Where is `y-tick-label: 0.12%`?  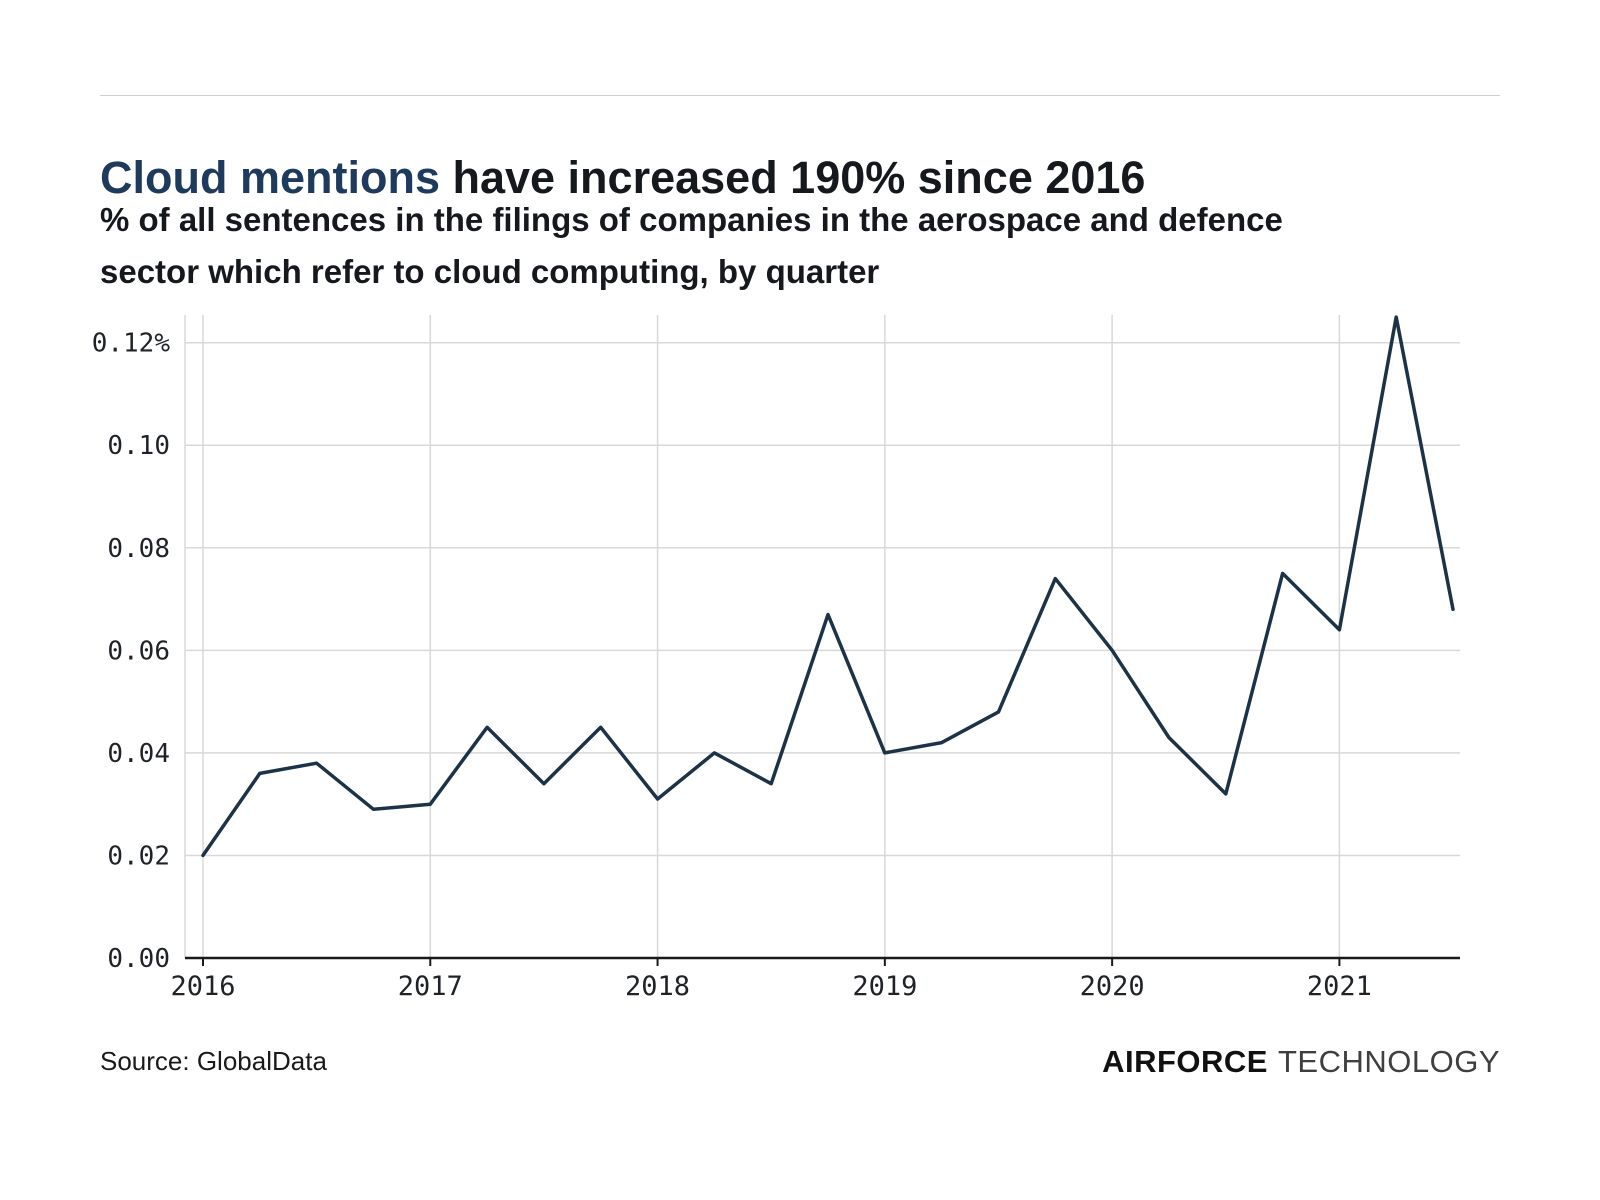 y-tick-label: 0.12% is located at coordinates (131, 344).